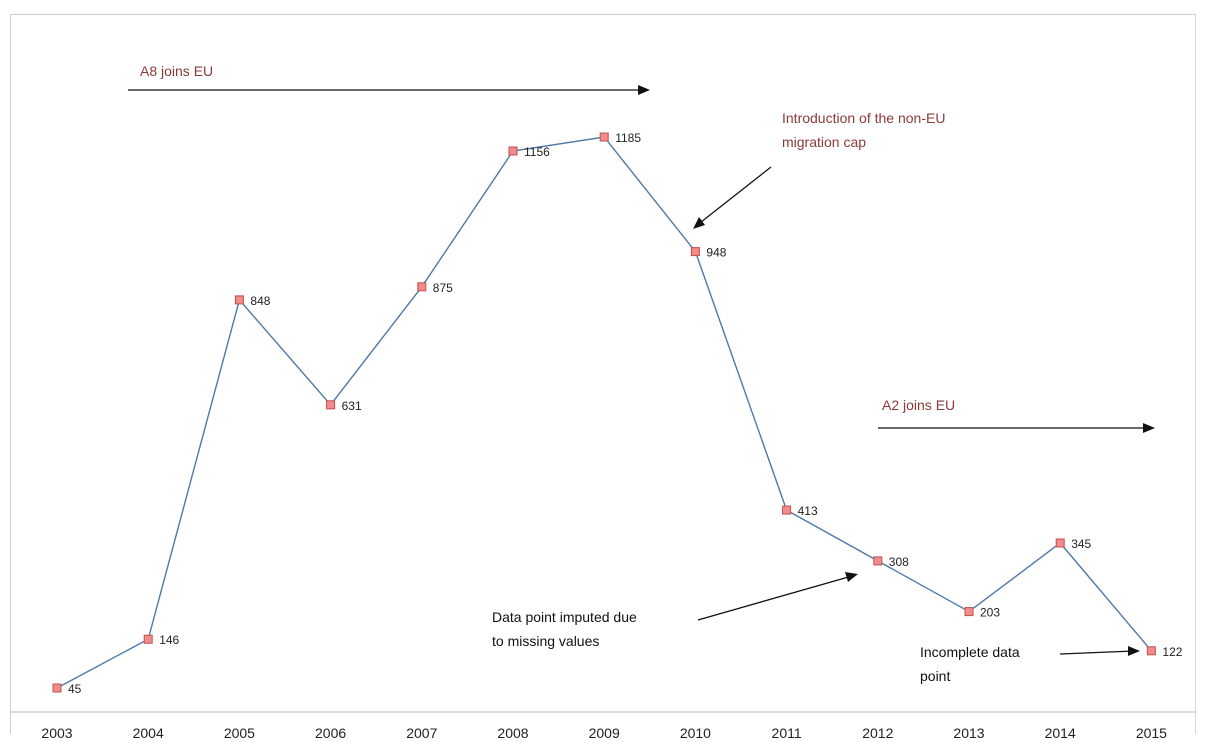 The image size is (1206, 742). What do you see at coordinates (851, 577) in the screenshot?
I see `arrow-imputed-head` at bounding box center [851, 577].